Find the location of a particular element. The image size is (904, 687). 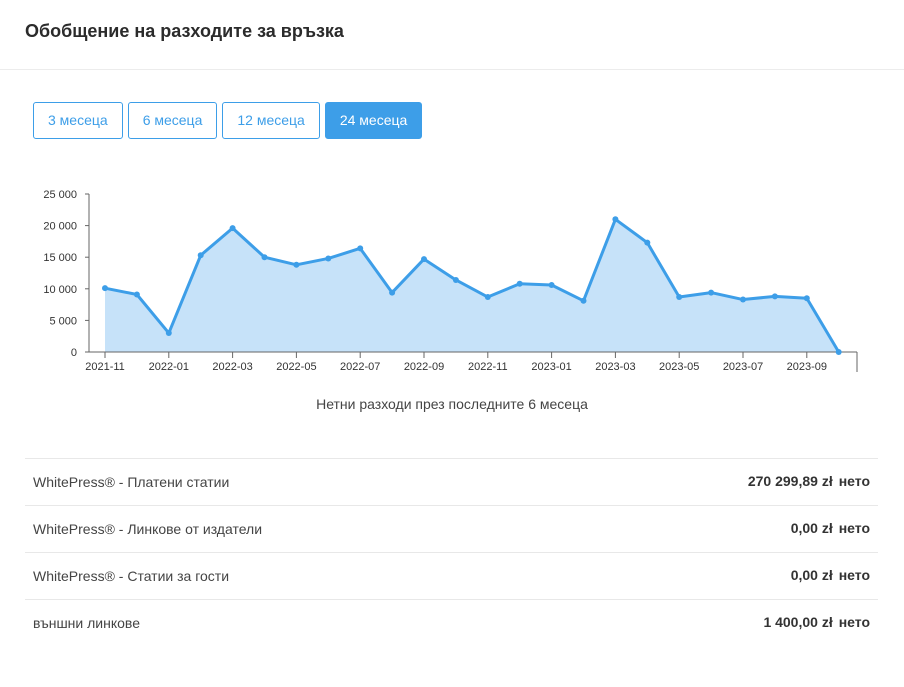

row-label: външни линкове is located at coordinates (86, 623).